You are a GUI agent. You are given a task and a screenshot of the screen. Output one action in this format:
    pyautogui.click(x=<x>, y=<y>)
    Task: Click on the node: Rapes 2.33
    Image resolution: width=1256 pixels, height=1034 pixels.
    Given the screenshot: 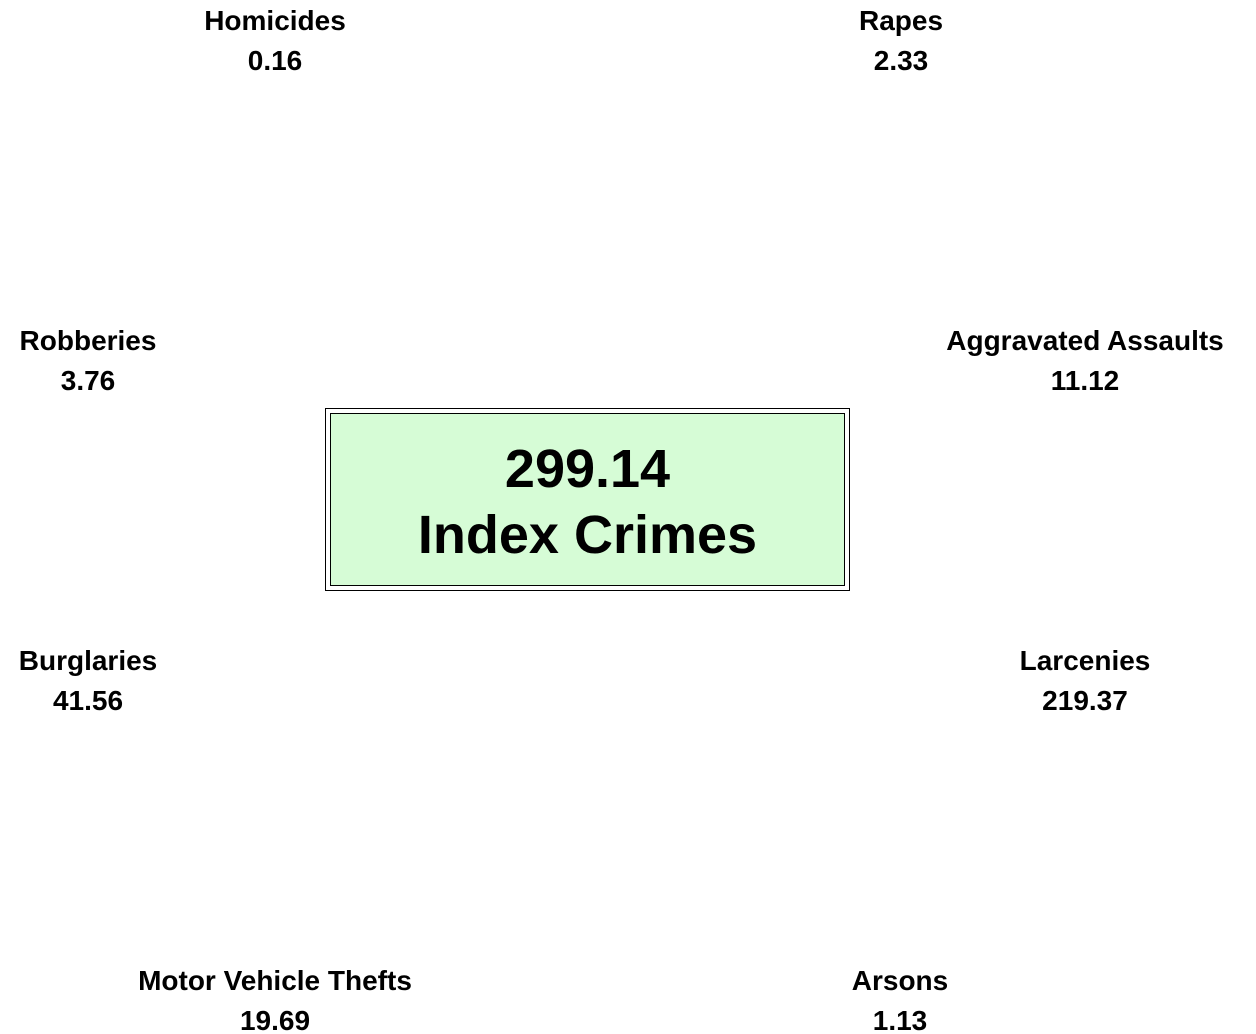 What is the action you would take?
    pyautogui.click(x=901, y=41)
    